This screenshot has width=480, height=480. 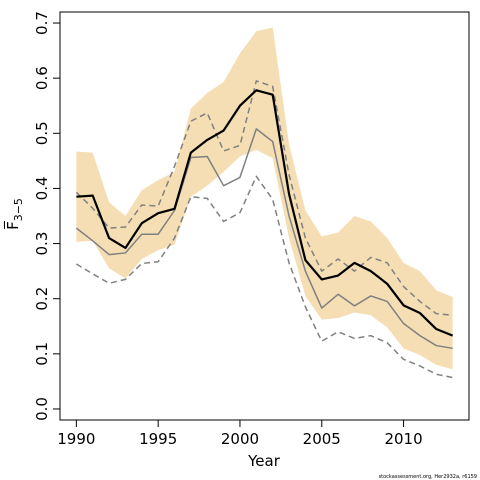 I want to click on x-axis-title: Year, so click(x=264, y=461).